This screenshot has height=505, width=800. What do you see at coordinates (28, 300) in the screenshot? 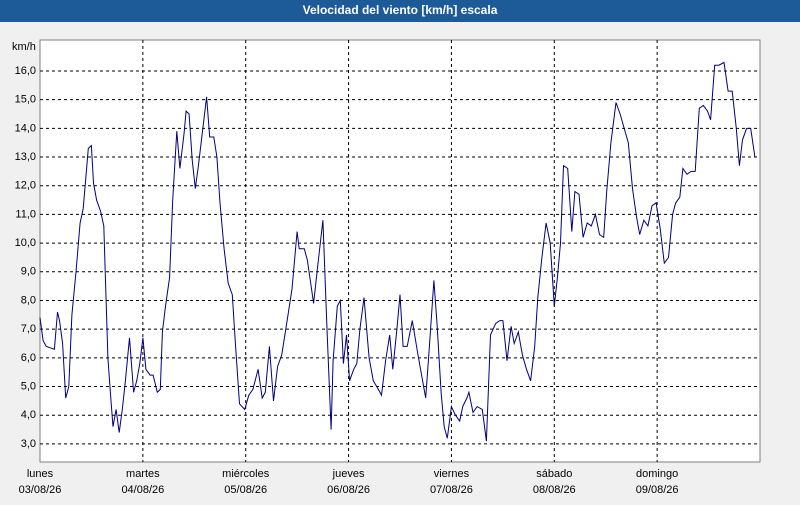
I see `y-tick-label: 8,0` at bounding box center [28, 300].